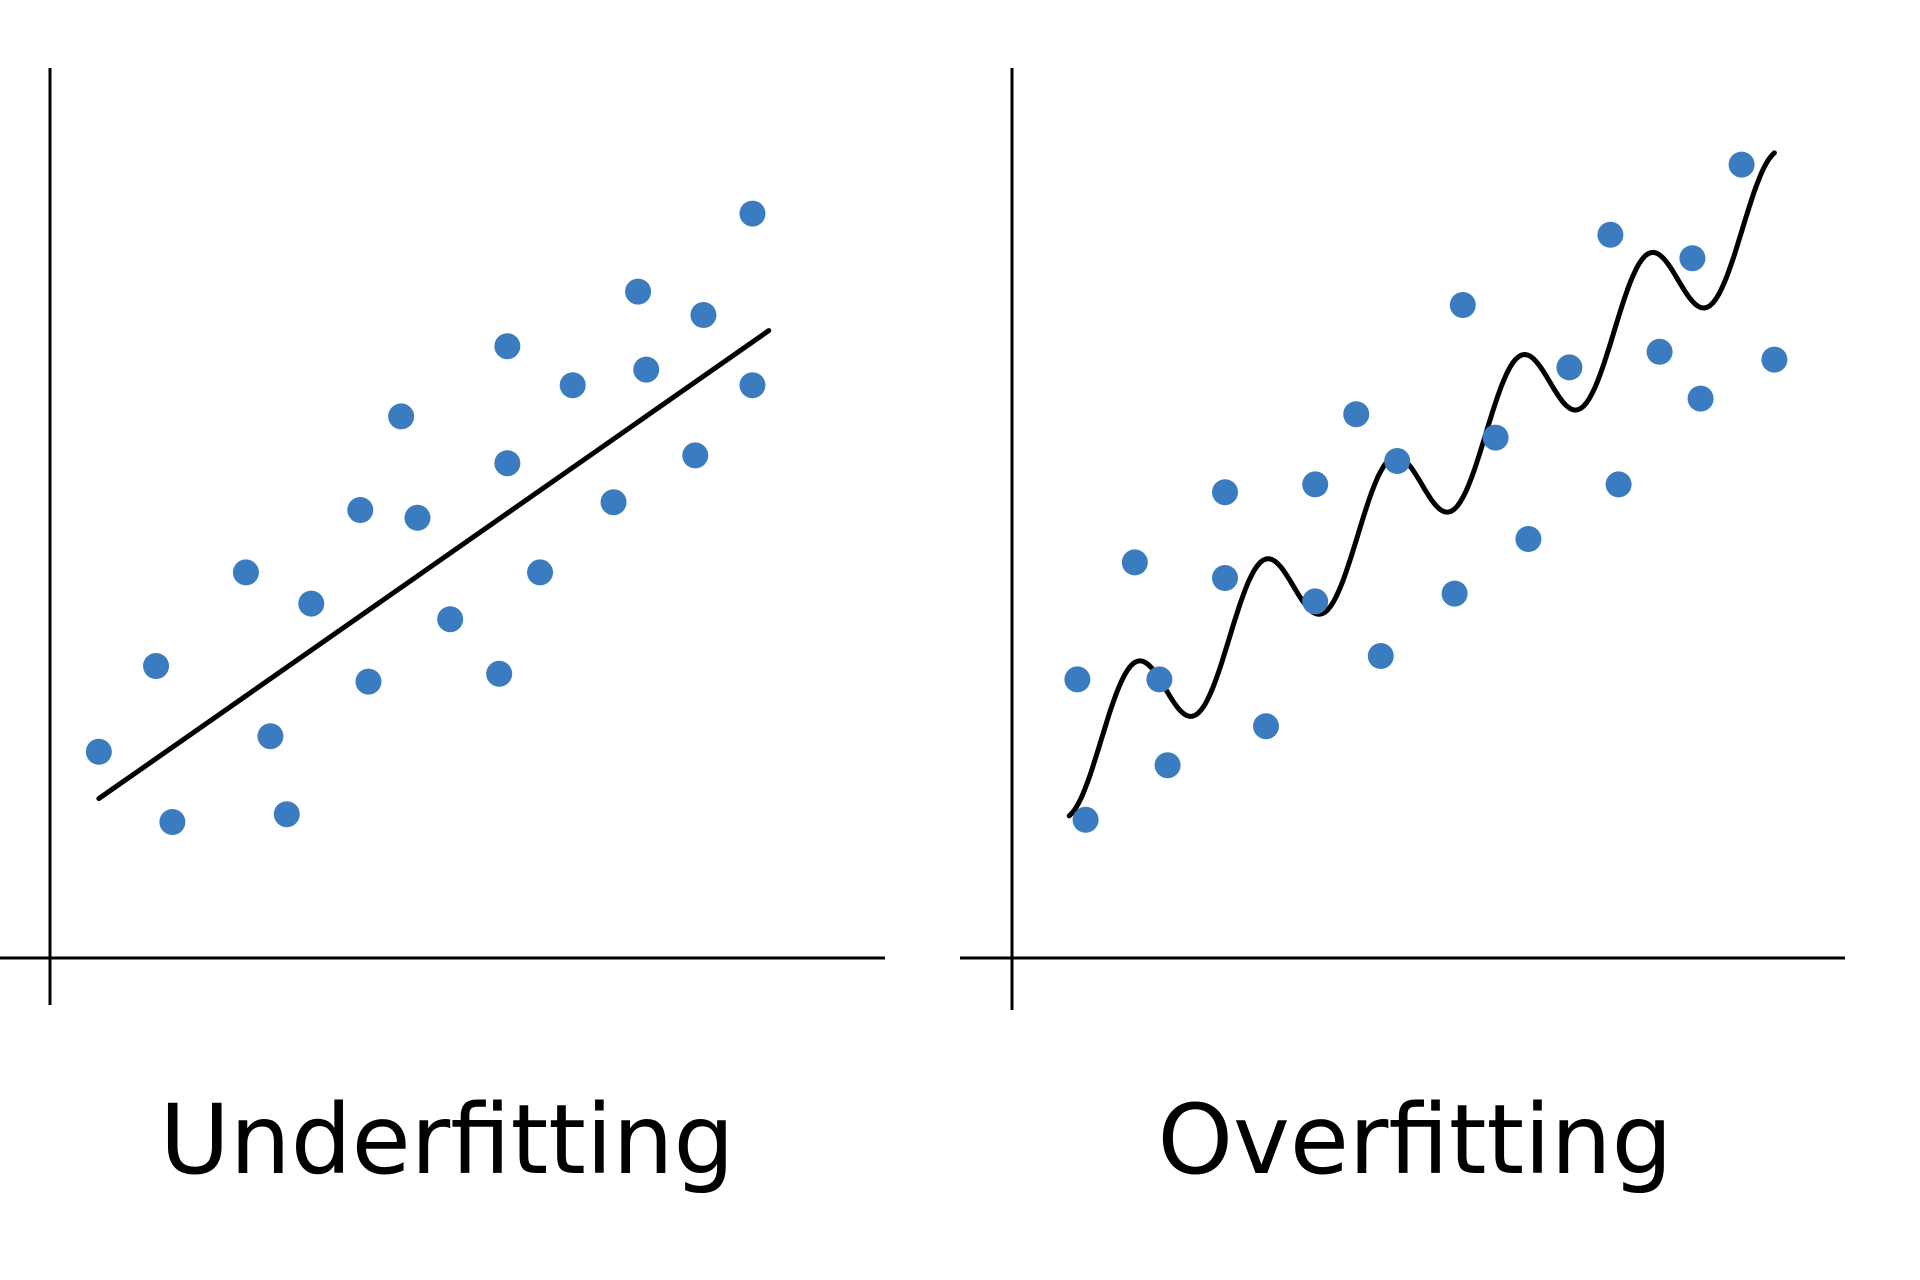  Describe the element at coordinates (1414, 1140) in the screenshot. I see `overfitting-title: Overfitting` at that location.